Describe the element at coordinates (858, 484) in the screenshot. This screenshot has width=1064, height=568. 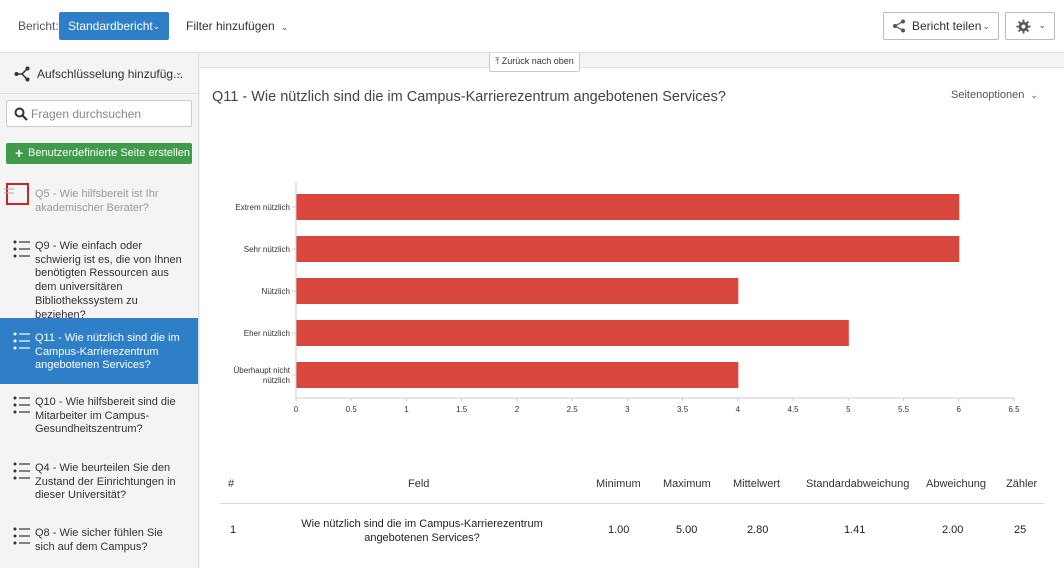
I see `table-header: Standardabweichung` at that location.